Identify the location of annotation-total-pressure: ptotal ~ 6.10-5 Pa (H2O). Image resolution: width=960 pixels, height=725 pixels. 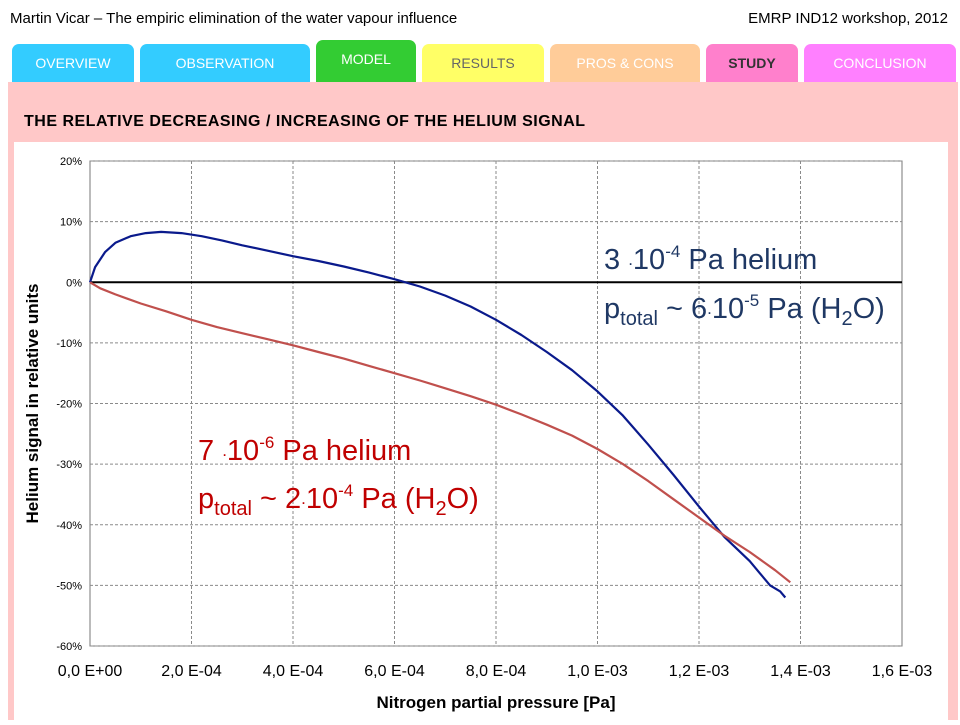
(744, 310).